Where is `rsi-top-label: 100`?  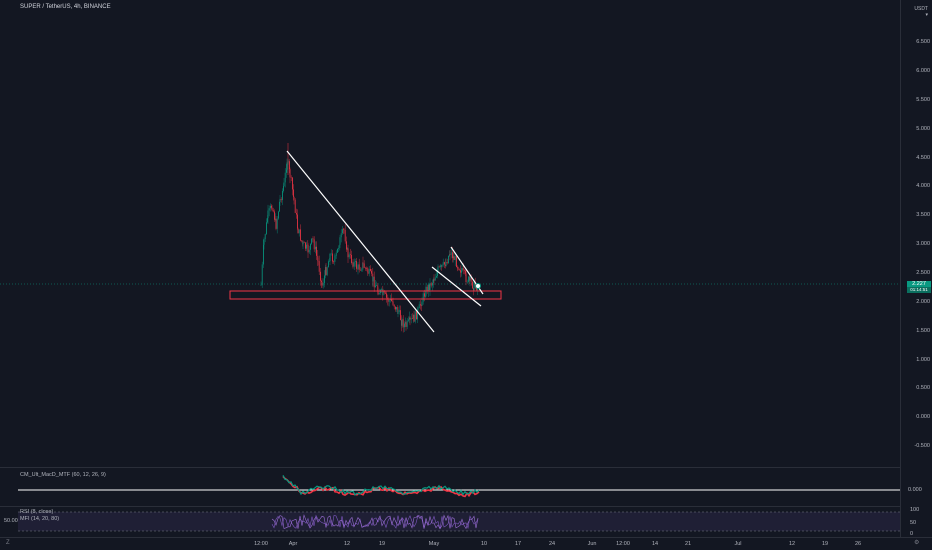
rsi-top-label: 100 is located at coordinates (915, 510).